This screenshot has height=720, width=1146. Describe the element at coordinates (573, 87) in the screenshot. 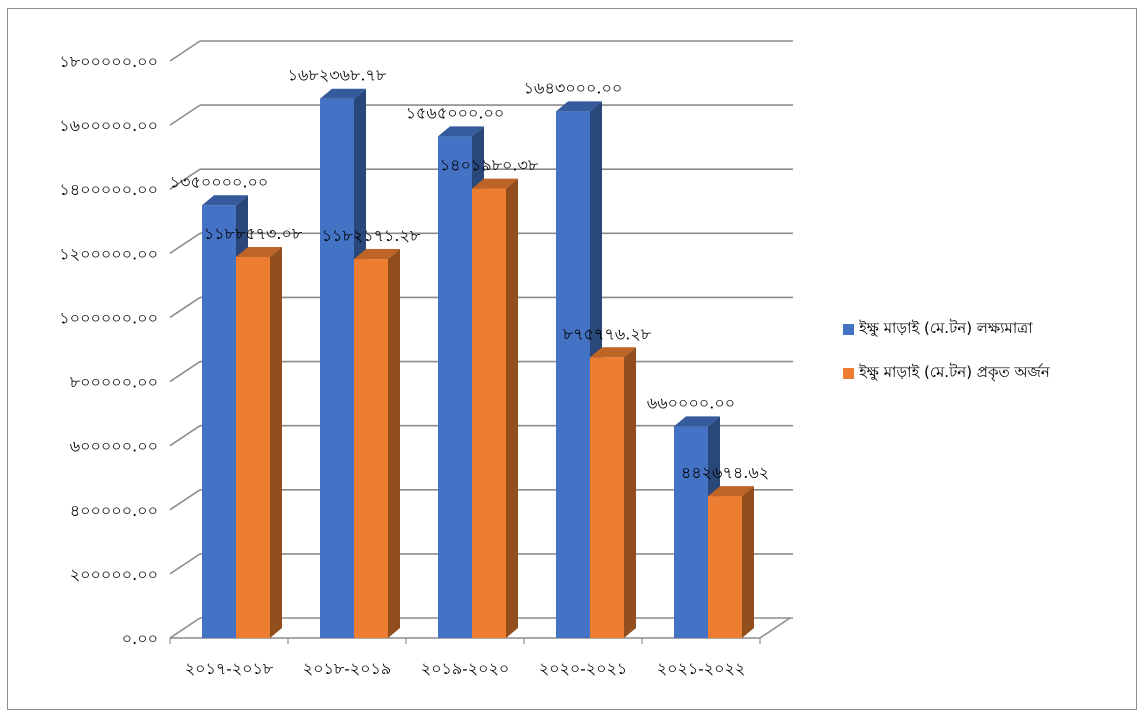

I see `data-label: ১৬৪৩০০০.০০` at that location.